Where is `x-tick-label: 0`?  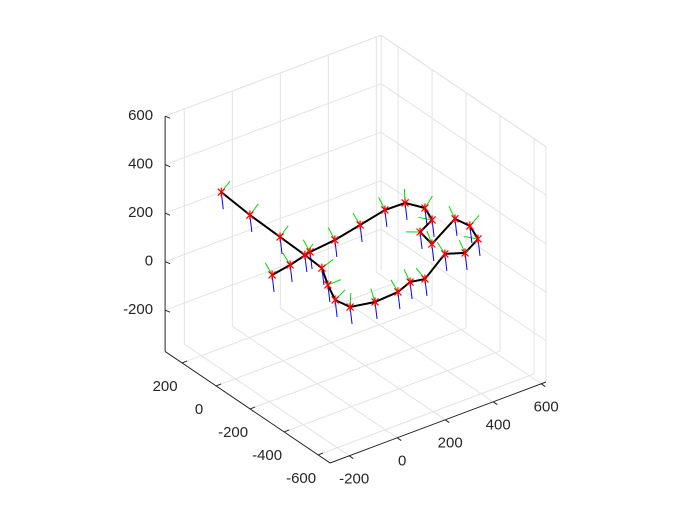
x-tick-label: 0 is located at coordinates (402, 461).